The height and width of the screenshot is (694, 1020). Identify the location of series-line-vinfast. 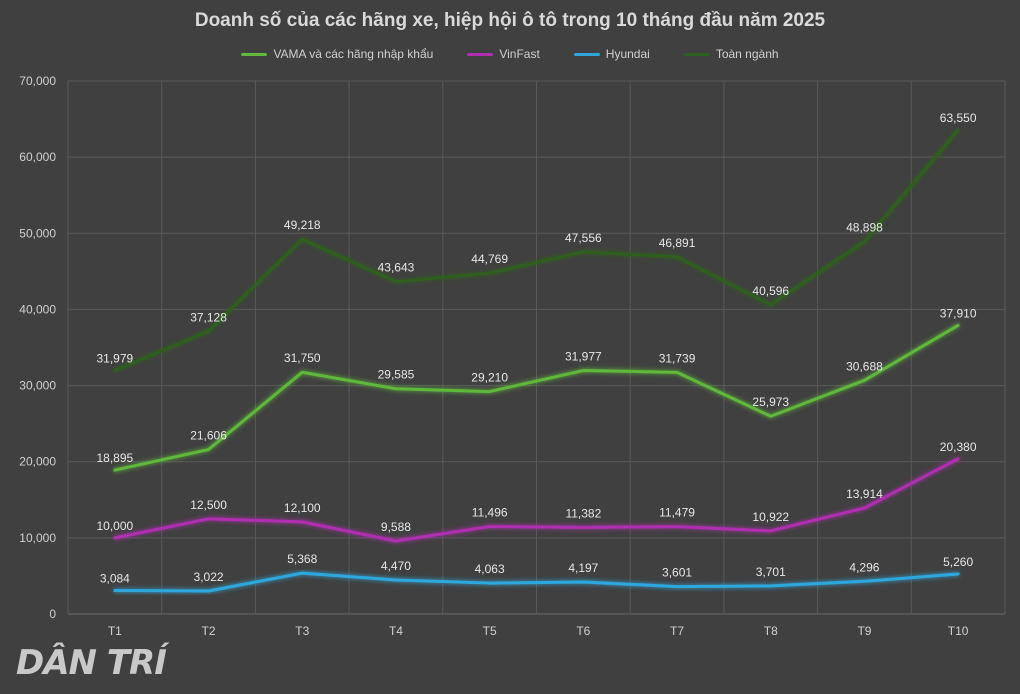
(536, 500).